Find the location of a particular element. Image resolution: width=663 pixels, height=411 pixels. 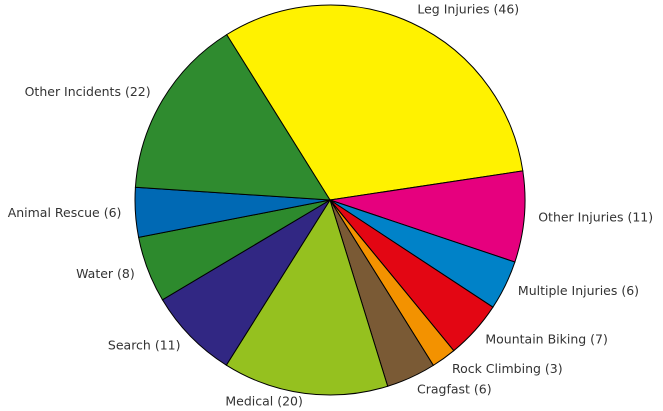

slice-label: Rock Climbing (3) is located at coordinates (507, 368).